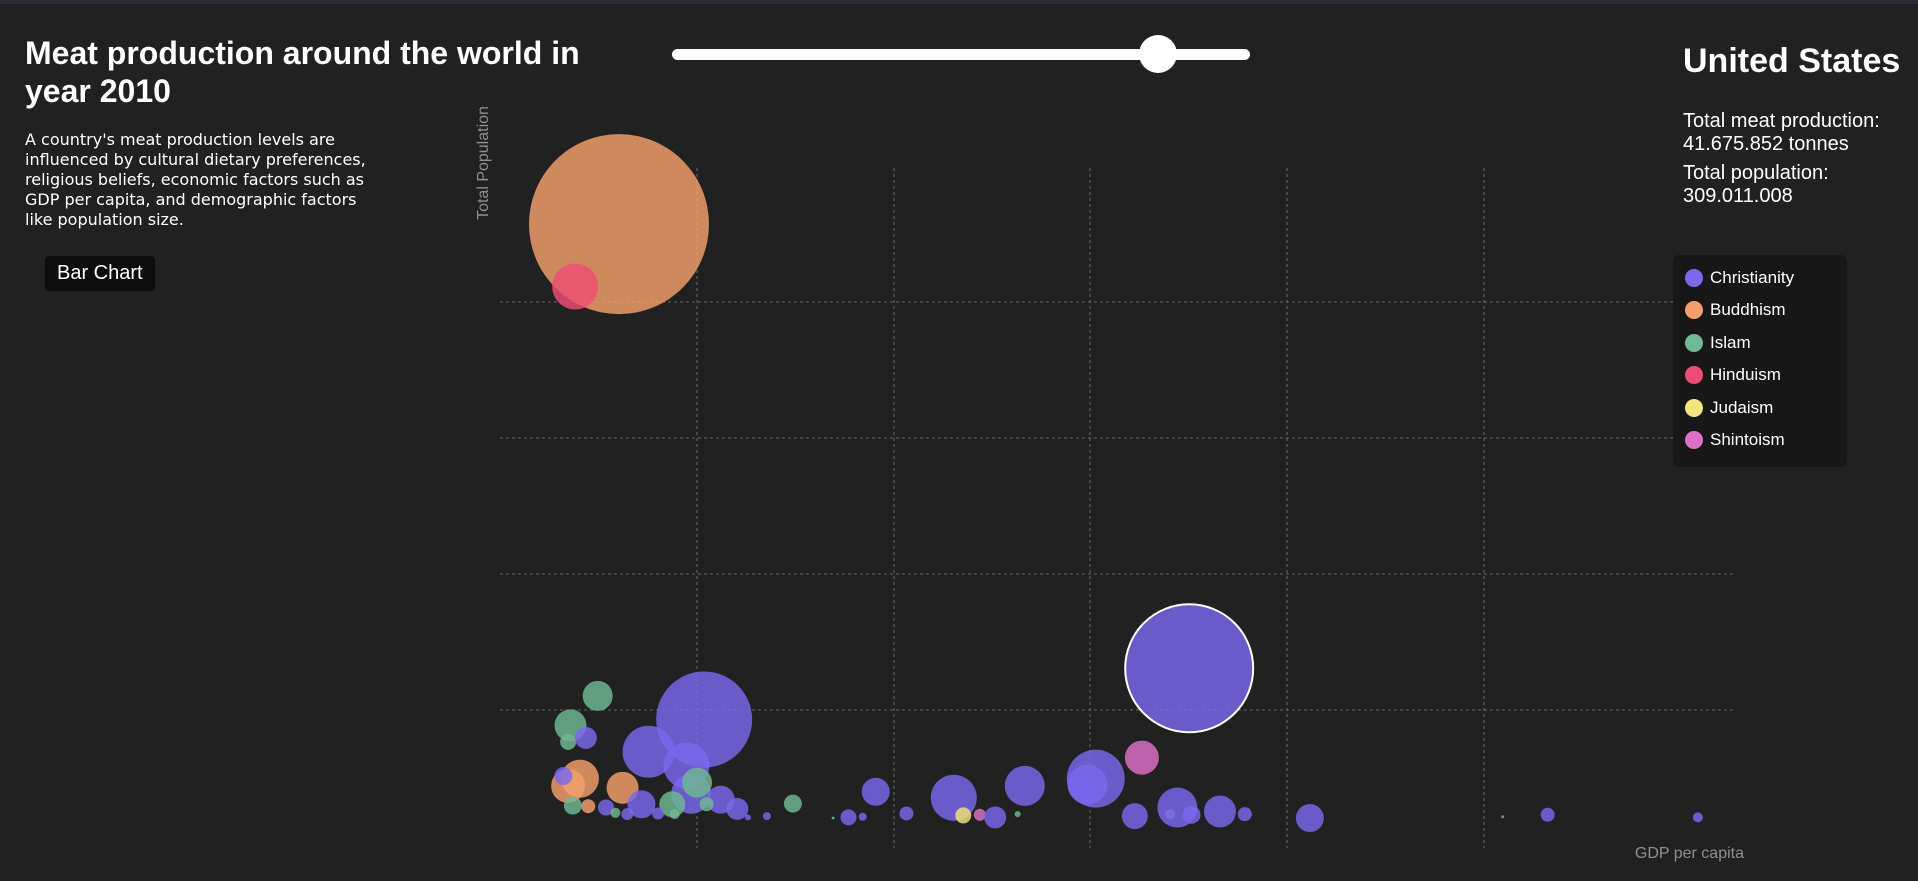 The width and height of the screenshot is (1918, 881). I want to click on legend-label: Buddhism, so click(1748, 309).